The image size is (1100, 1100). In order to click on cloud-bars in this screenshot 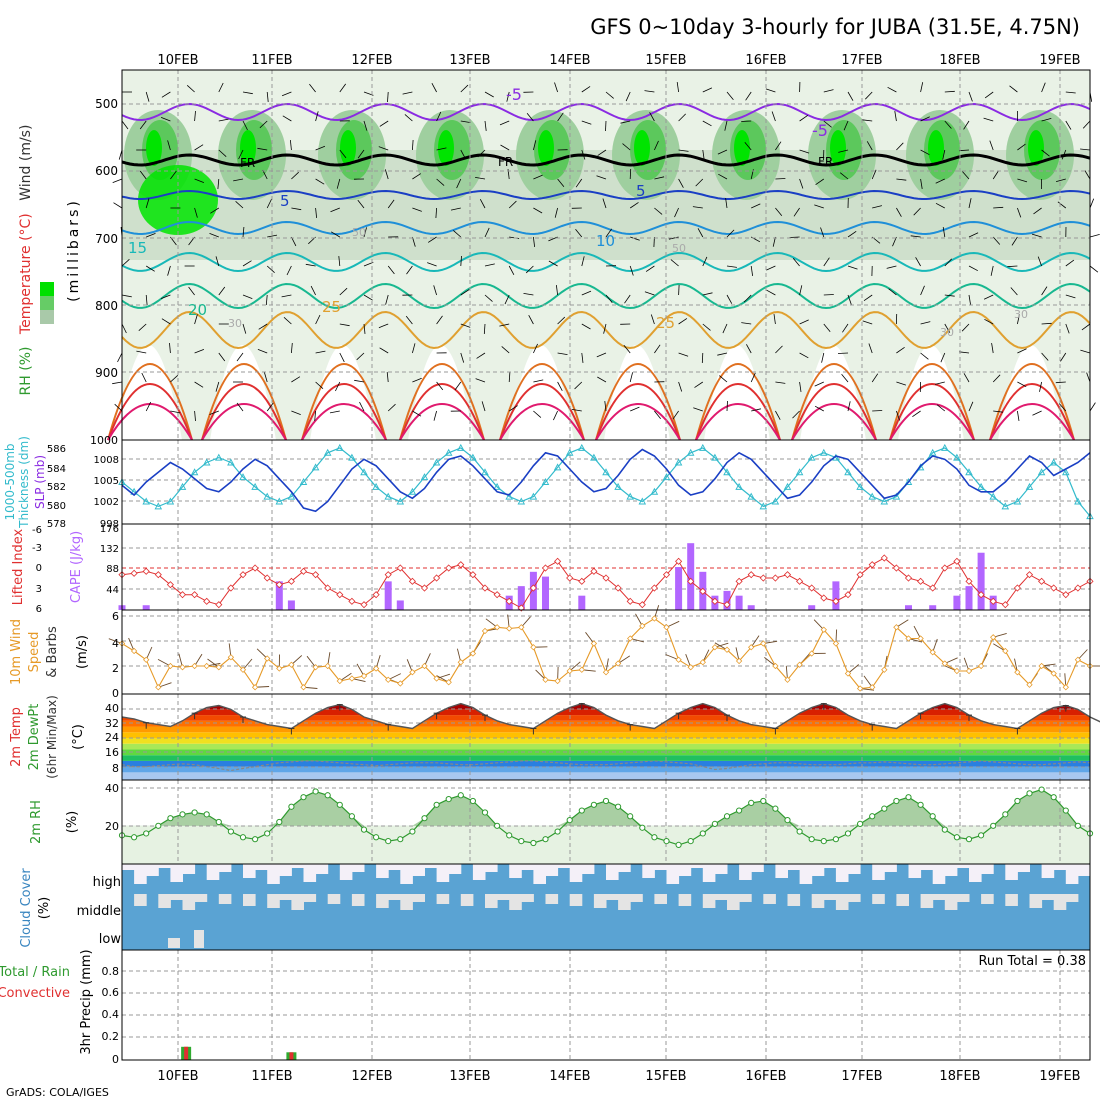, I will do `click(606, 907)`.